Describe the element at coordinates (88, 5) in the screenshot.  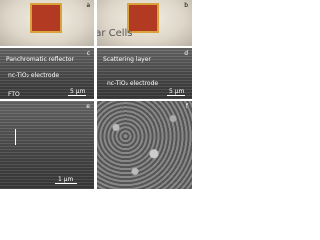
I see `panel-label: a` at that location.